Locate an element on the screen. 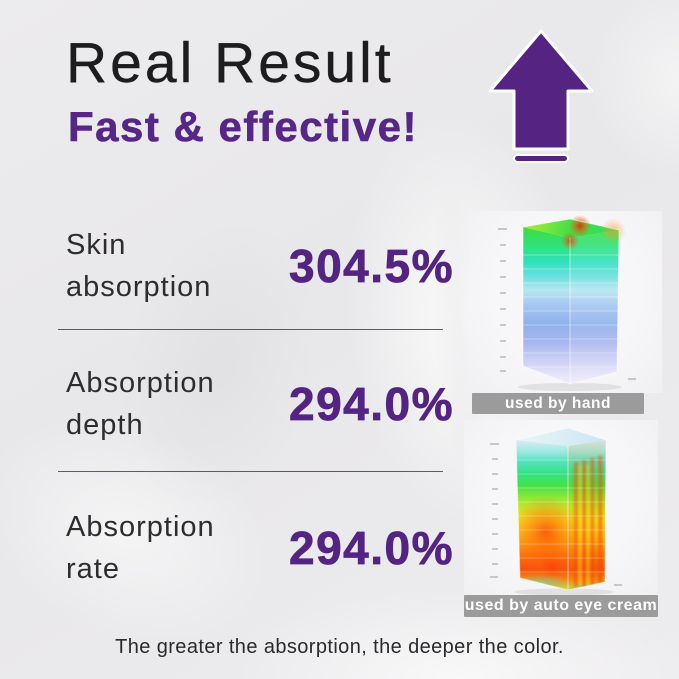  figure-caption: used by hand is located at coordinates (558, 403).